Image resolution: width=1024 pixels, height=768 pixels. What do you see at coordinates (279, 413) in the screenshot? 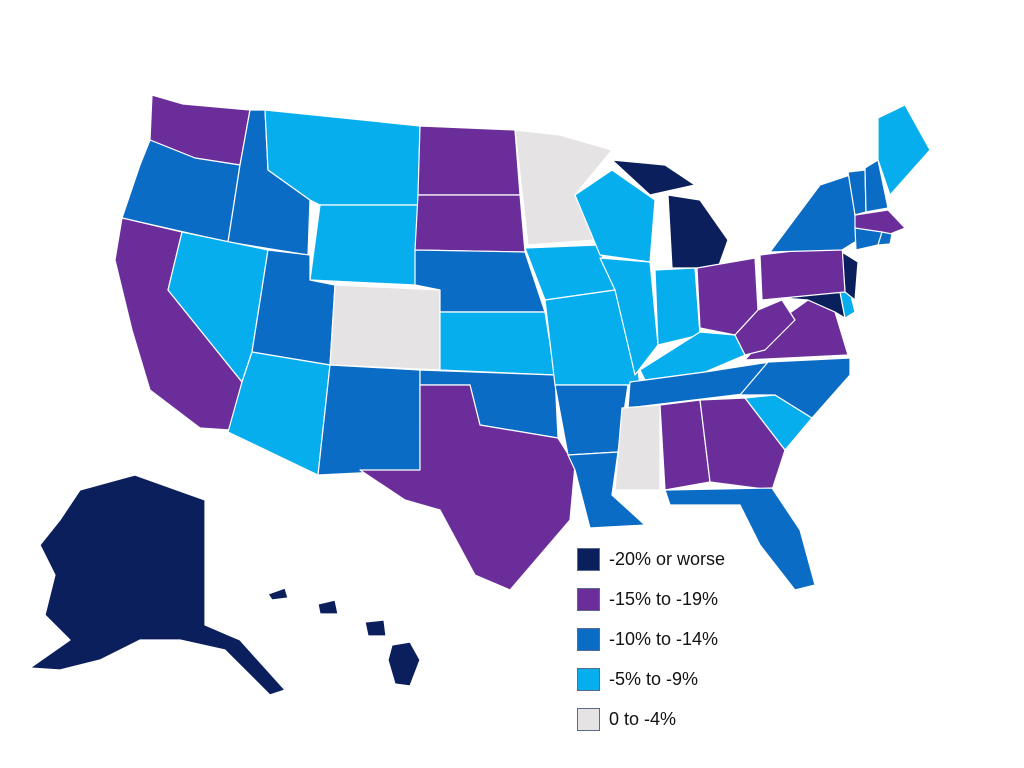
I see `state-az` at bounding box center [279, 413].